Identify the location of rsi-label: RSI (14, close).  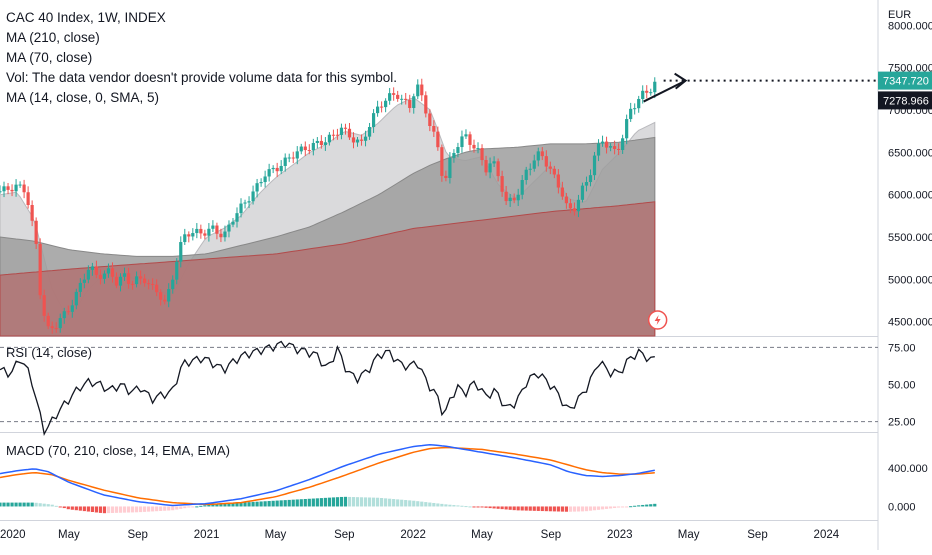
(49, 352).